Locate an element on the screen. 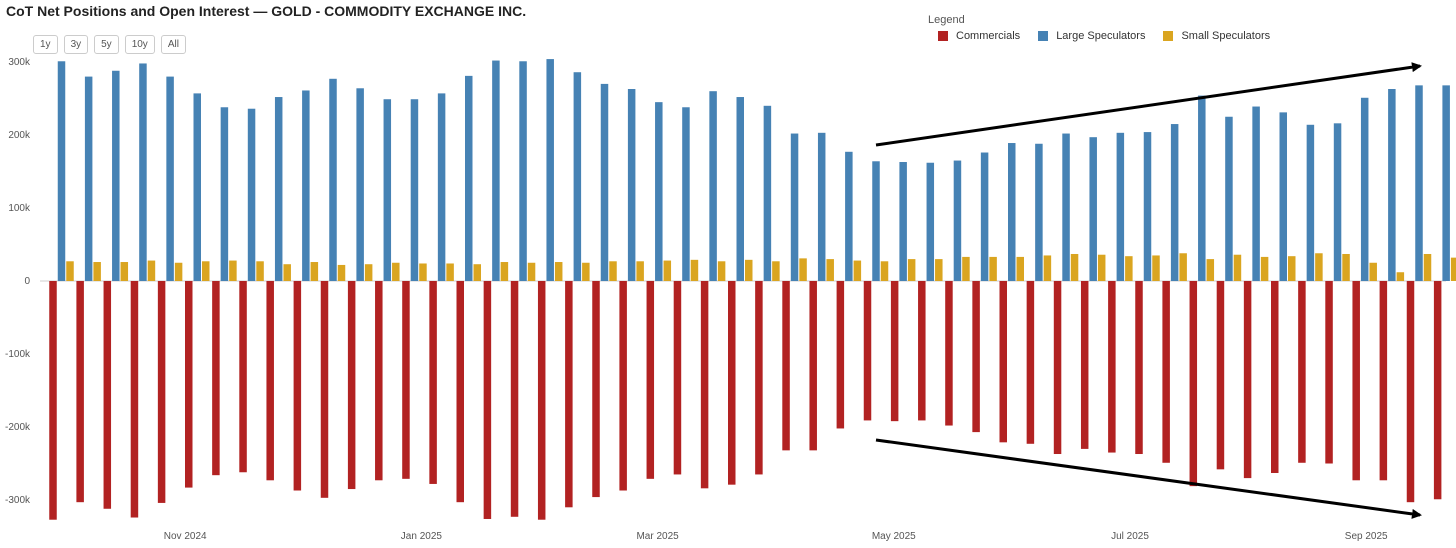 Image resolution: width=1456 pixels, height=548 pixels. range-button-1y: 1y is located at coordinates (45, 44).